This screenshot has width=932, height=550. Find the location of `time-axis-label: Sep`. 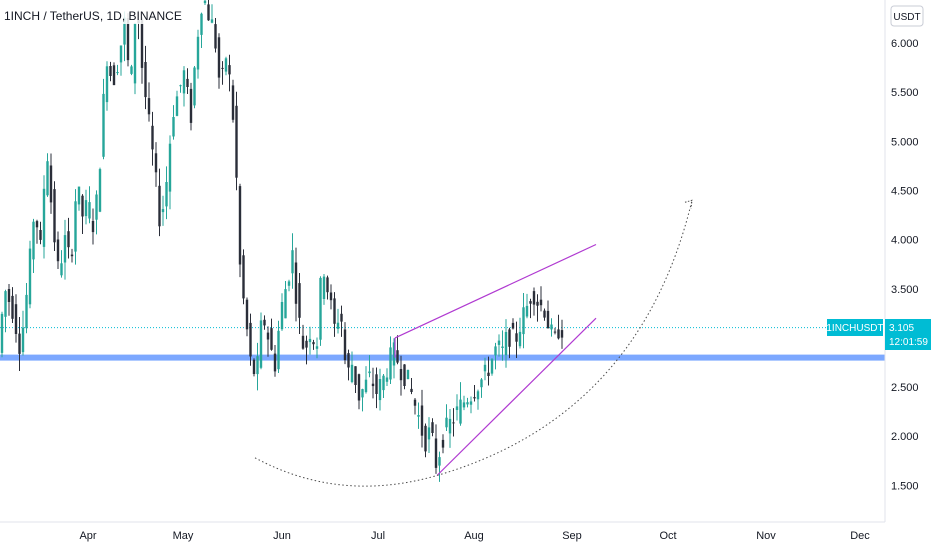

time-axis-label: Sep is located at coordinates (572, 536).